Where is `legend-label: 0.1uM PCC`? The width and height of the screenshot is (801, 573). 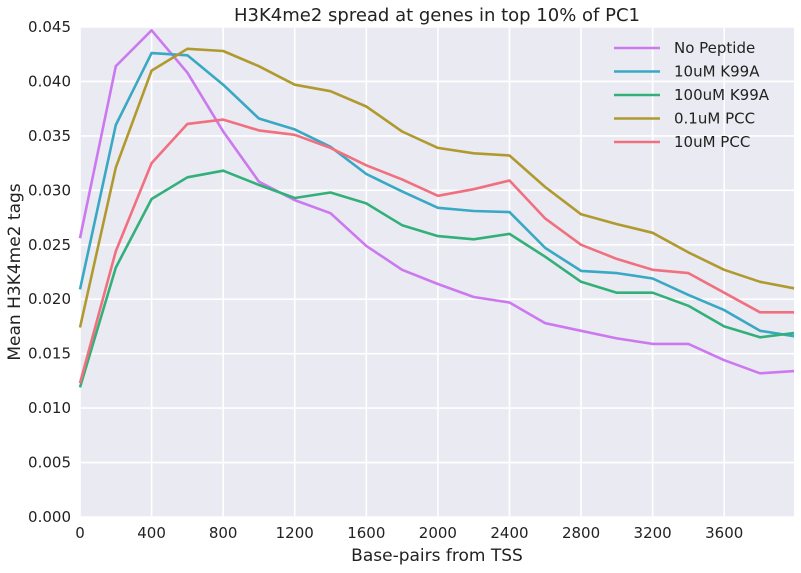
legend-label: 0.1uM PCC is located at coordinates (714, 119).